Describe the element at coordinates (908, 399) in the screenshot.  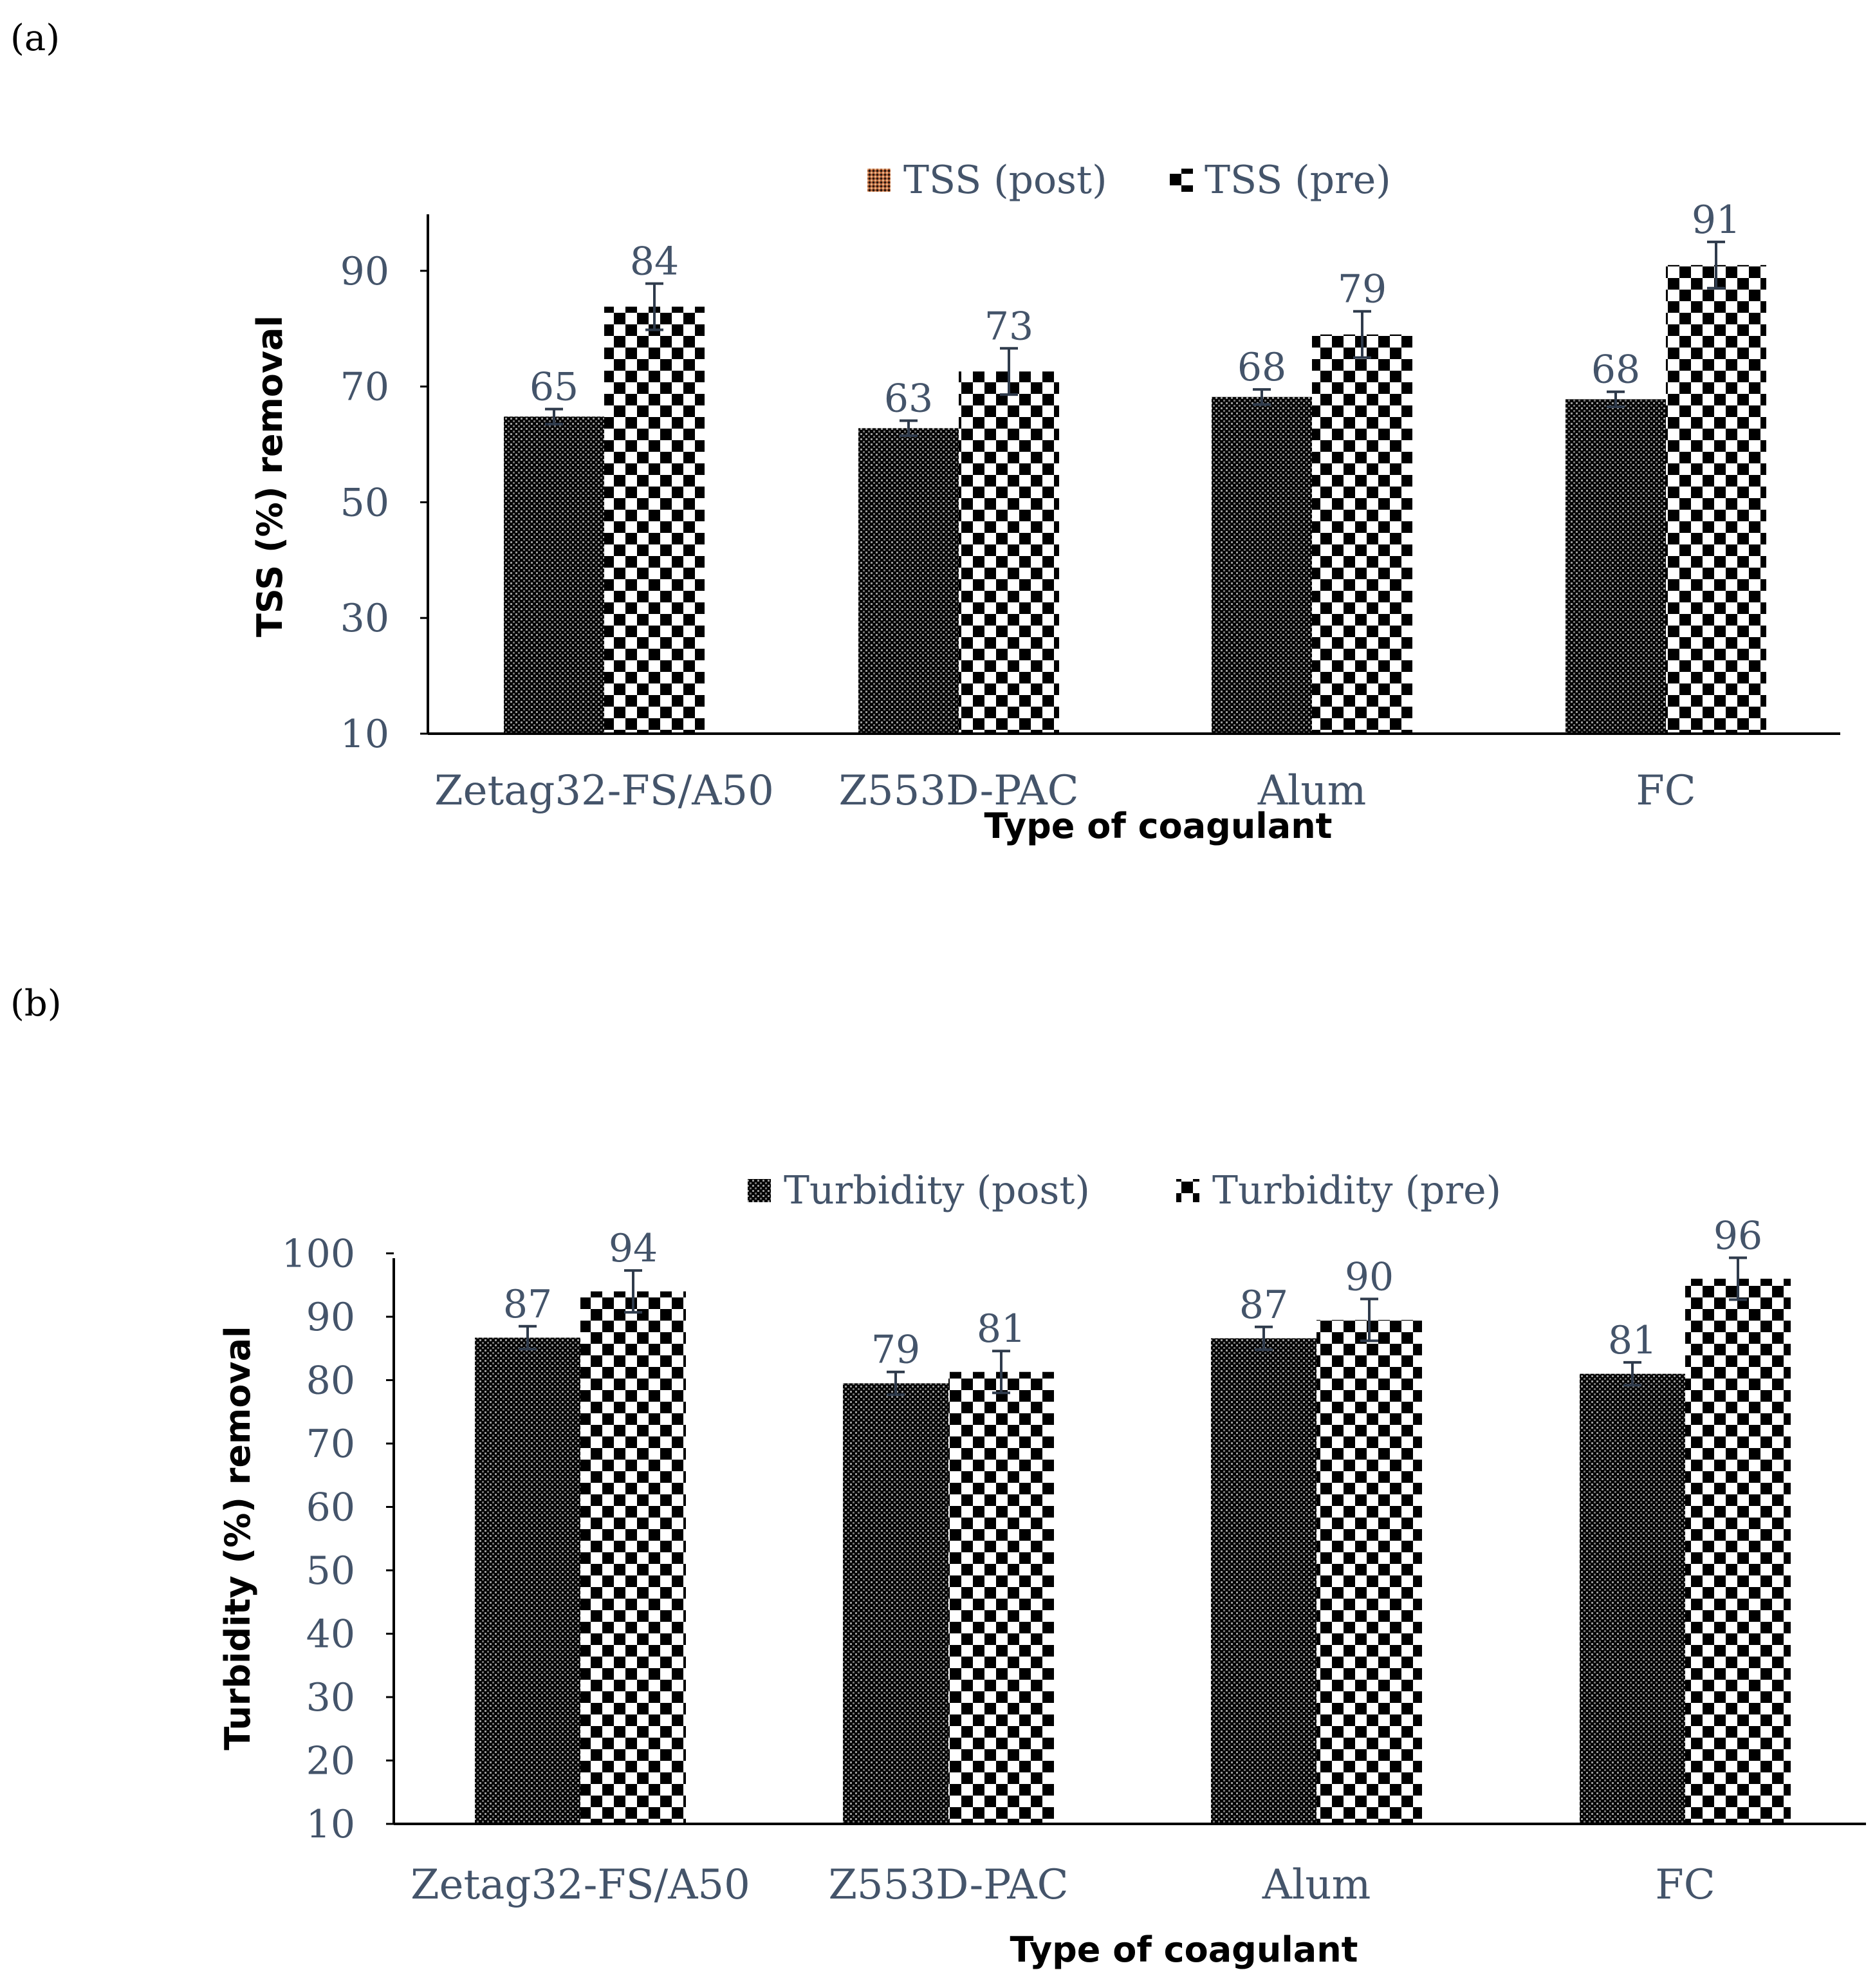
I see `data-label: 63` at that location.